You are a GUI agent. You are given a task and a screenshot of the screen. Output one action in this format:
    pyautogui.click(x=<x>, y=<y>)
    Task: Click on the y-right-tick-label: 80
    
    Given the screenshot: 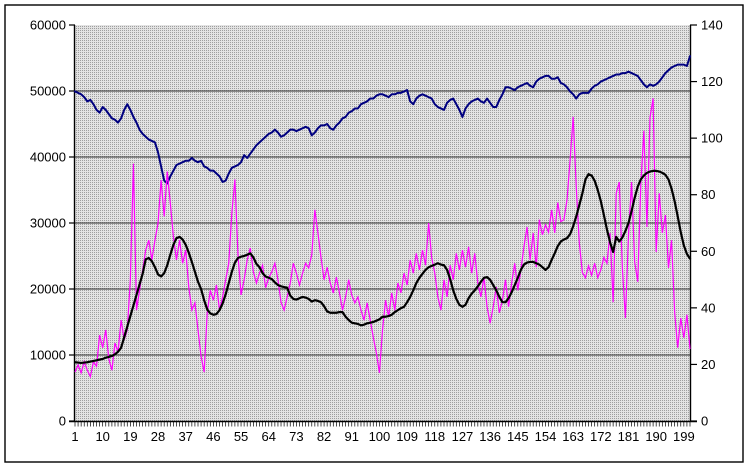 What is the action you would take?
    pyautogui.click(x=708, y=194)
    